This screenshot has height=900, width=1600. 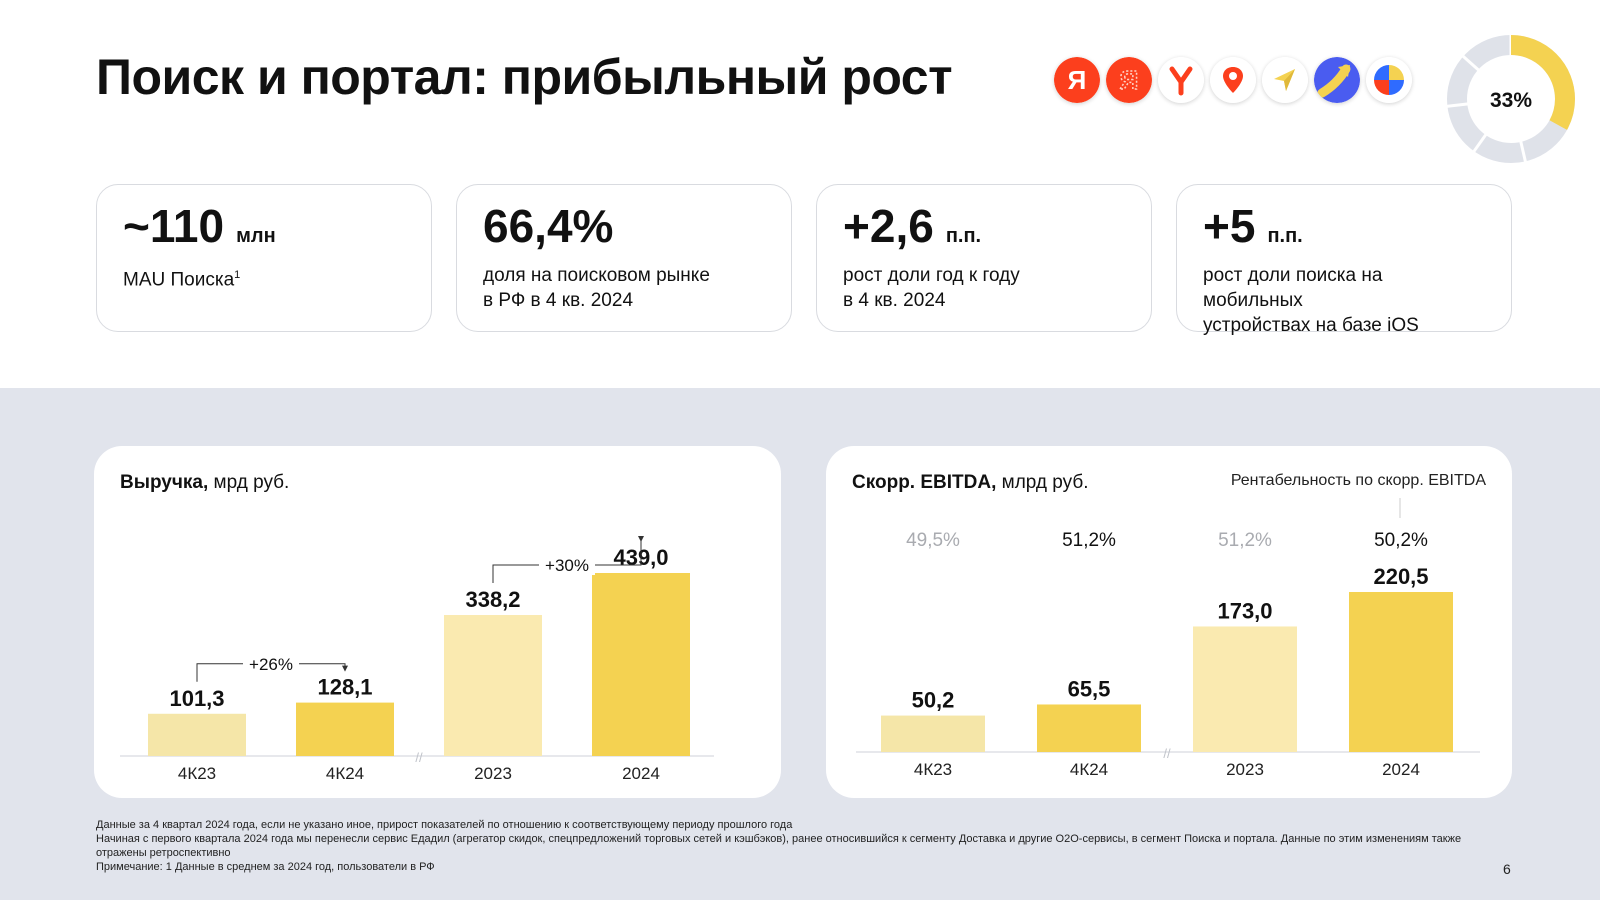 I want to click on kpi-number: +5, so click(x=1229, y=226).